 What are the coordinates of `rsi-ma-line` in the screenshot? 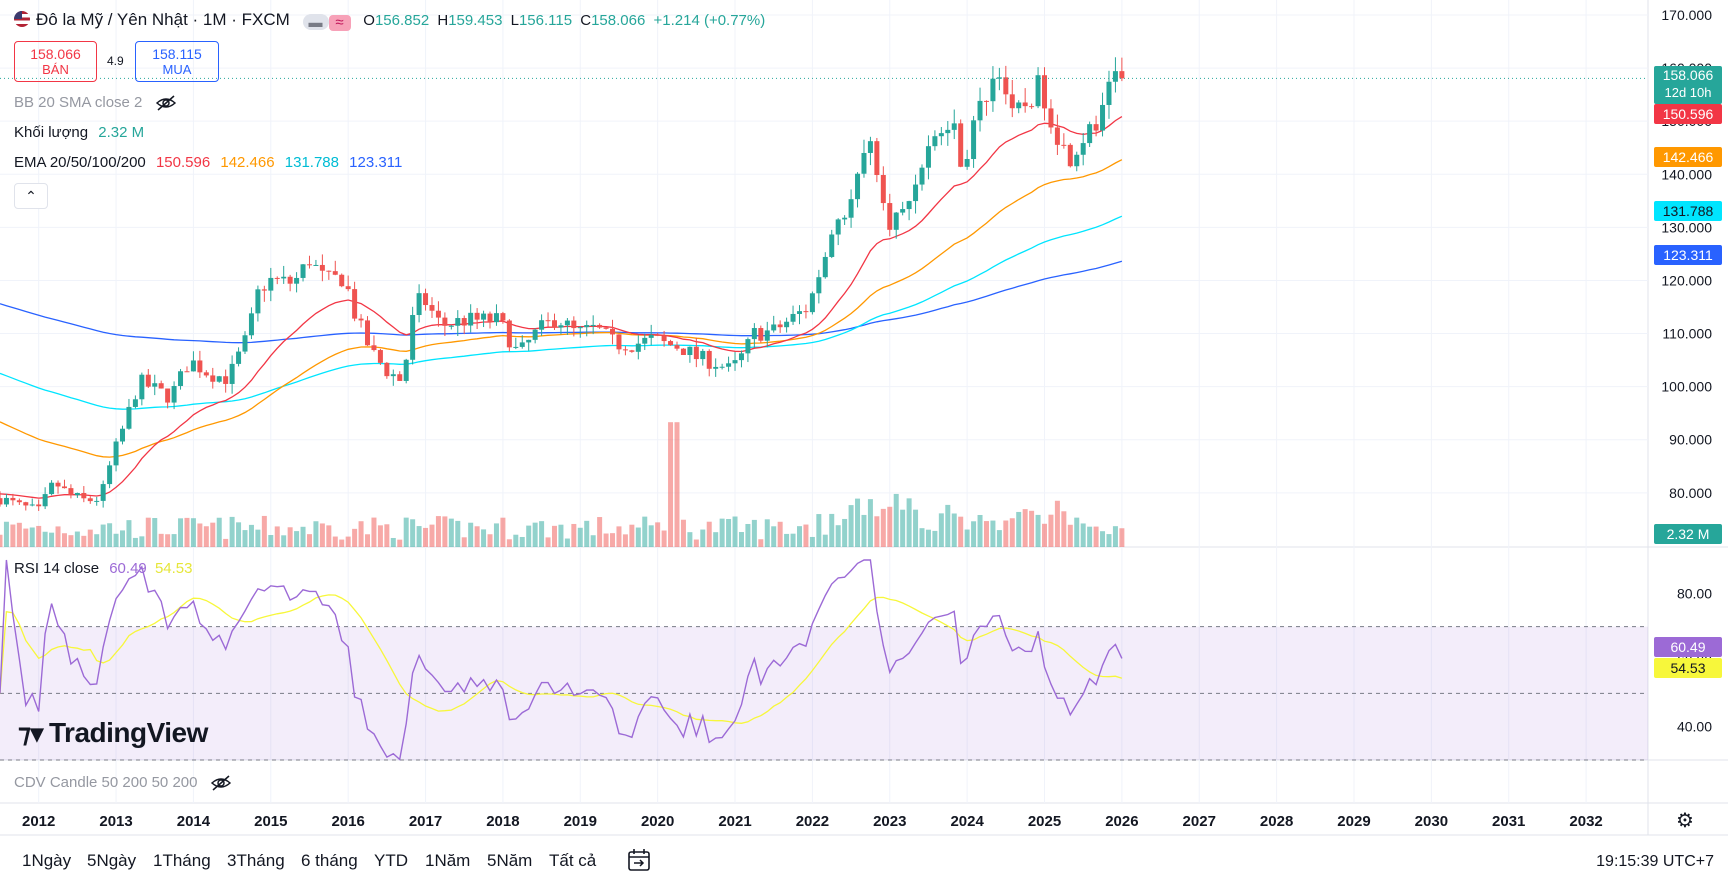 It's located at (561, 659).